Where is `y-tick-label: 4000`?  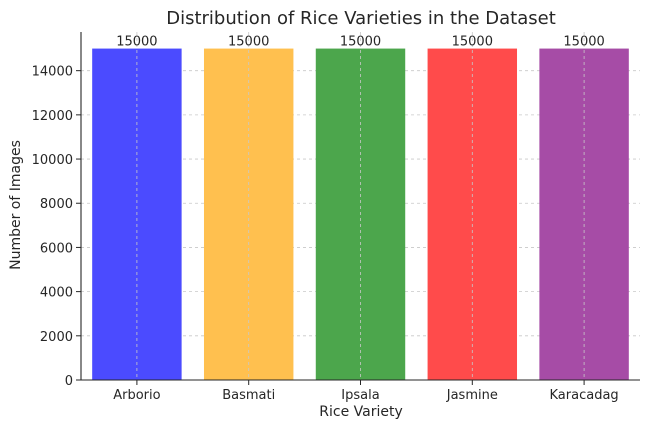
y-tick-label: 4000 is located at coordinates (56, 293).